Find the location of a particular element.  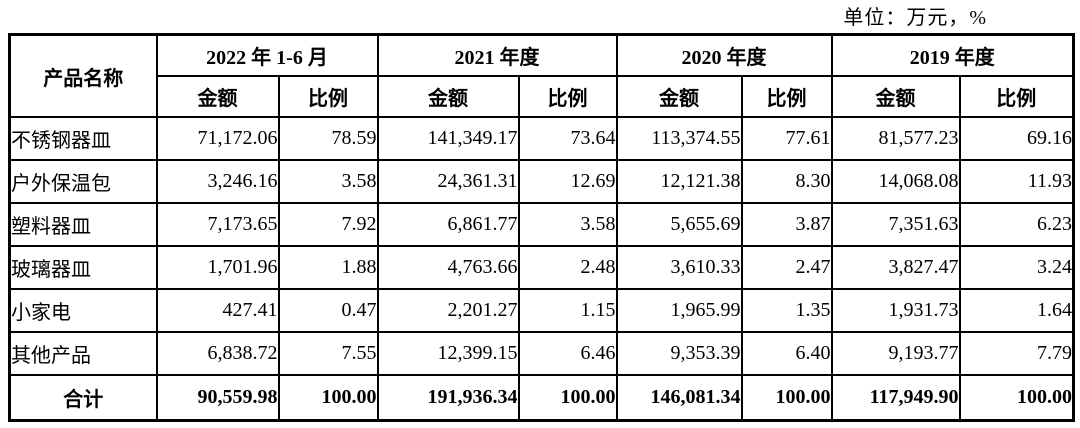

amount-cell: 7,351.63 is located at coordinates (895, 224).